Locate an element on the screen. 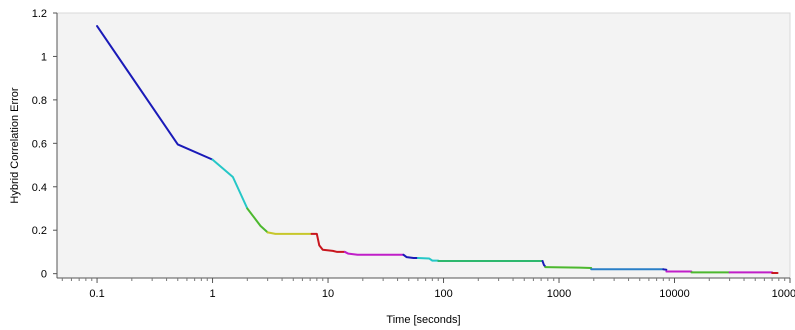  x-tick-label: 10000 is located at coordinates (674, 294).